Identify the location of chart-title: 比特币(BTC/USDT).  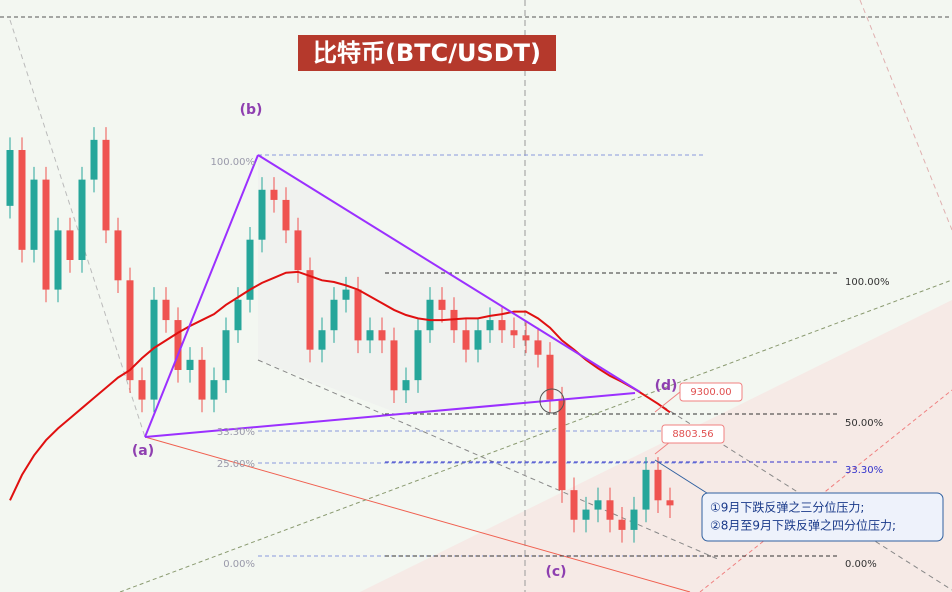
(427, 53).